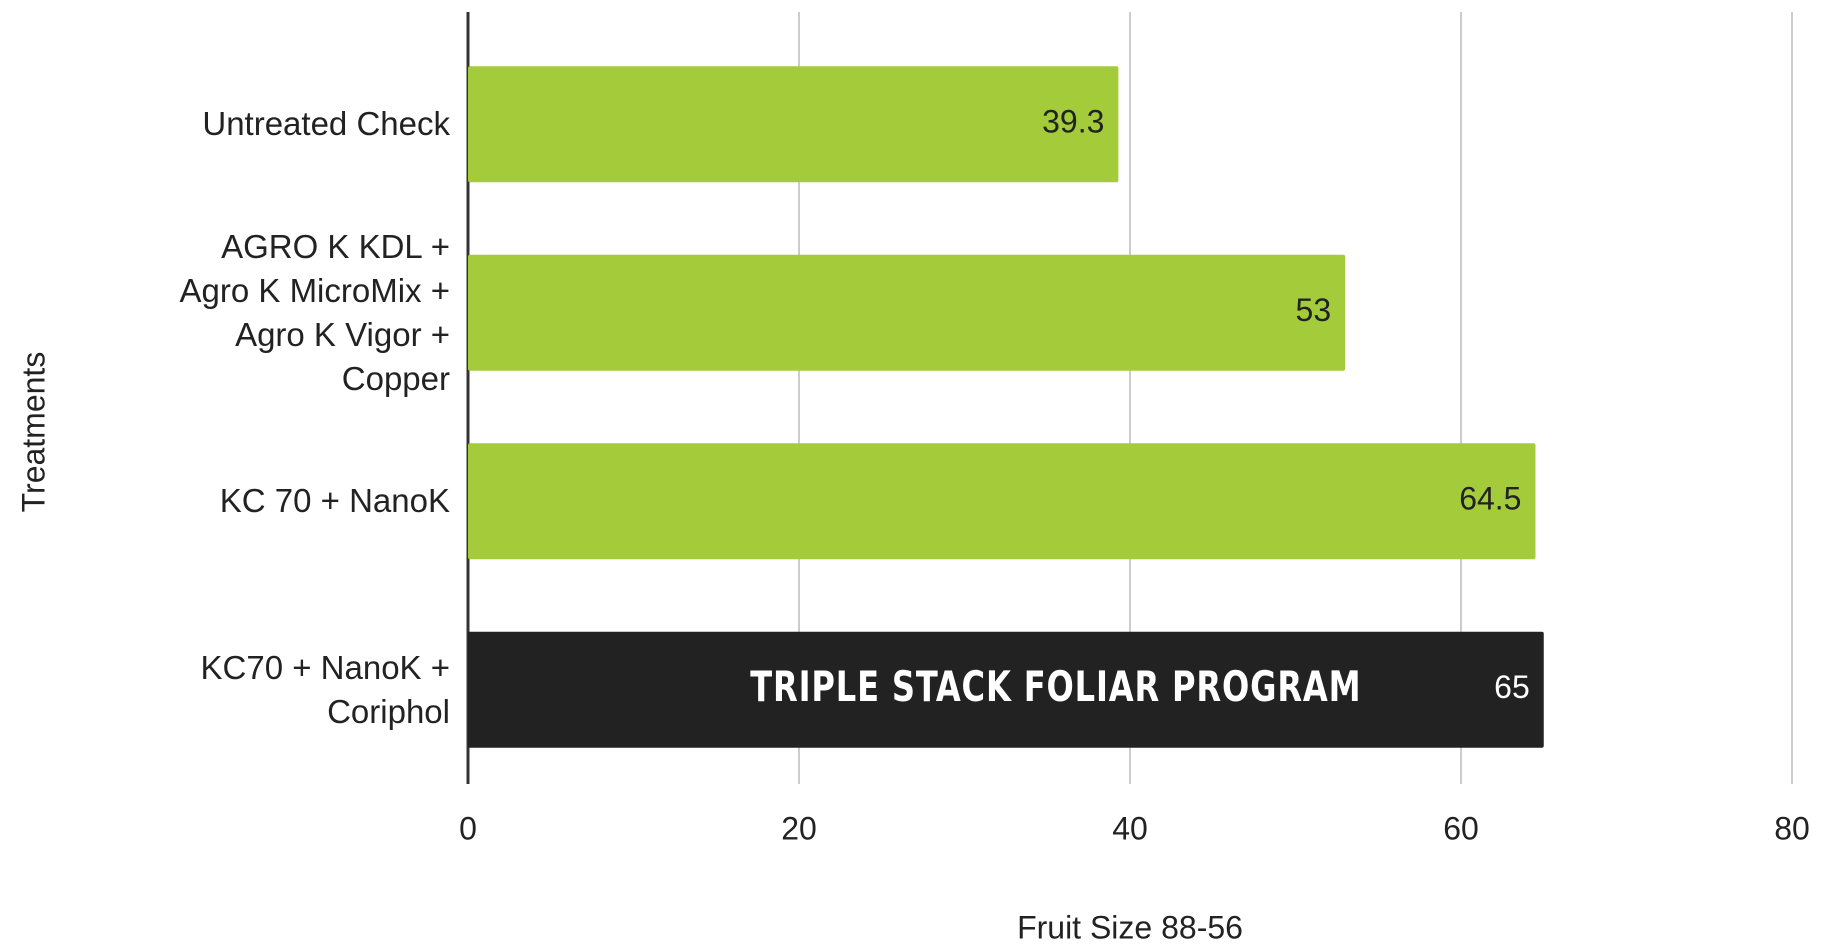 Image resolution: width=1822 pixels, height=951 pixels. Describe the element at coordinates (1073, 122) in the screenshot. I see `value-label: 39.3` at that location.